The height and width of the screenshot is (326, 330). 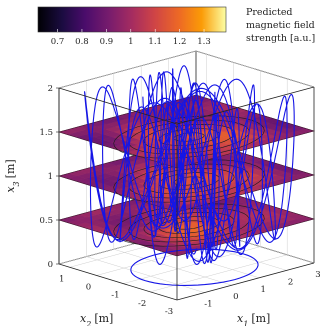 I want to click on x1-tick-label: -1, so click(x=208, y=305).